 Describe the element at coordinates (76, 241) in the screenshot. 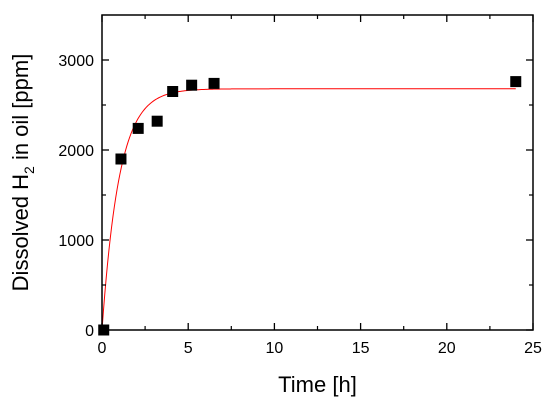

I see `y-tick-label: 1000` at that location.